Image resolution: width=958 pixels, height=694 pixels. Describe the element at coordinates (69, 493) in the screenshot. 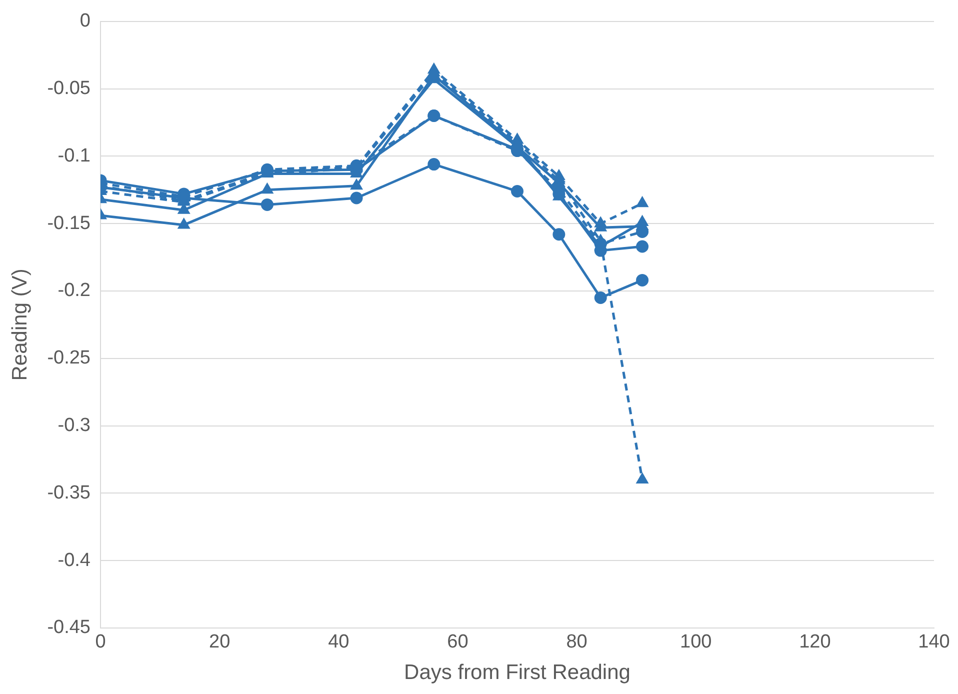

I see `y-tick-label: -0.35` at that location.